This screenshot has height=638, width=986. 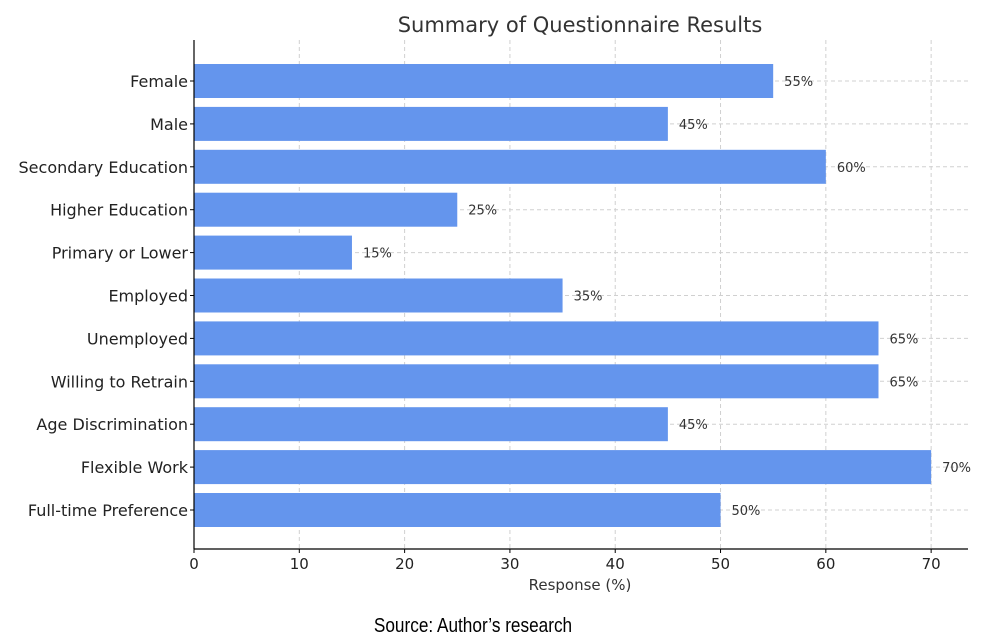 What do you see at coordinates (482, 211) in the screenshot?
I see `data-label: 25%` at bounding box center [482, 211].